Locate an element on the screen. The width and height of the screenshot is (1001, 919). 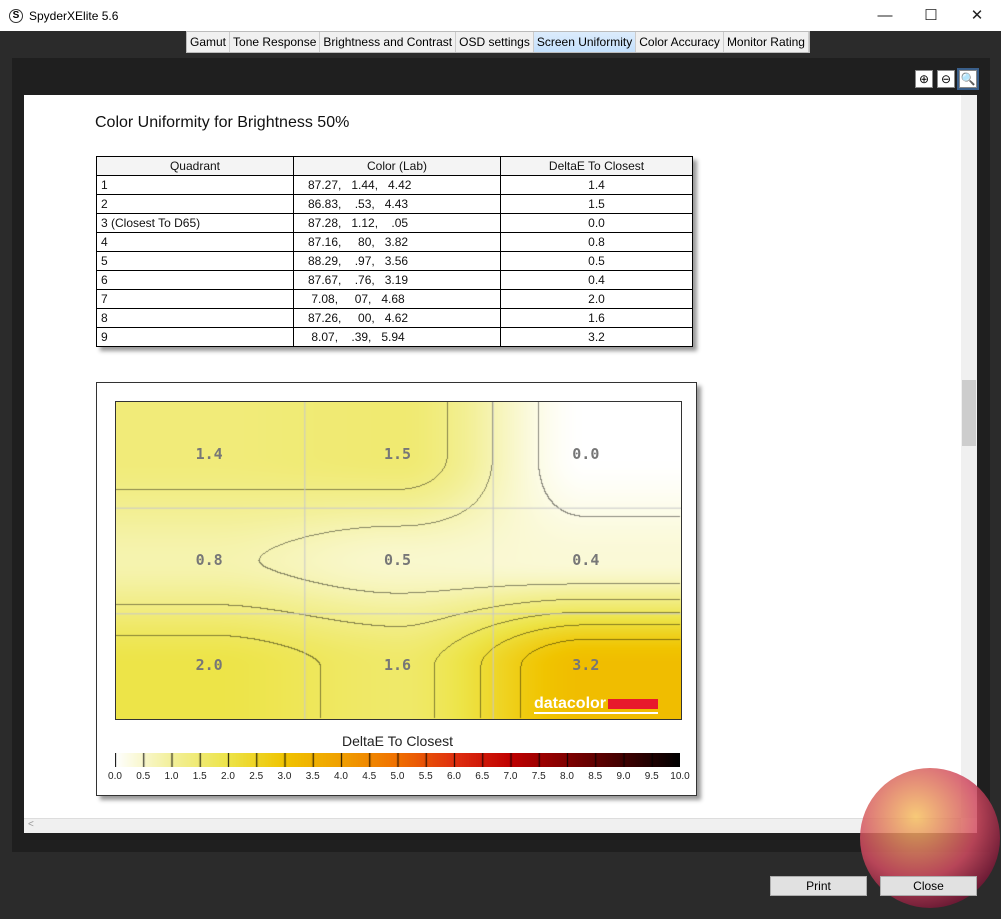
zoom-out-icon: ⊖ is located at coordinates (946, 79).